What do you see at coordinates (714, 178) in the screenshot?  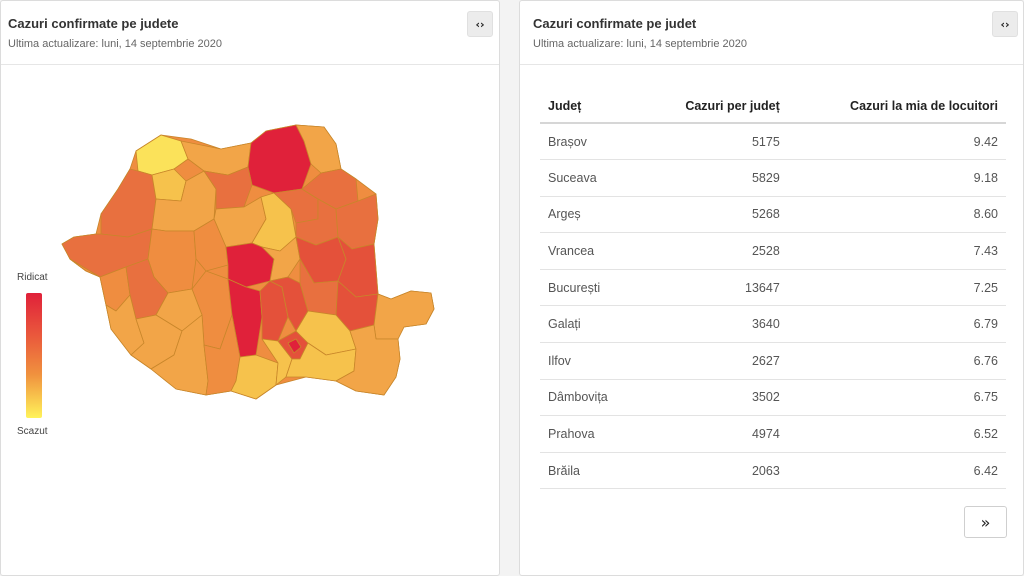 I see `cell-cases: 5829` at bounding box center [714, 178].